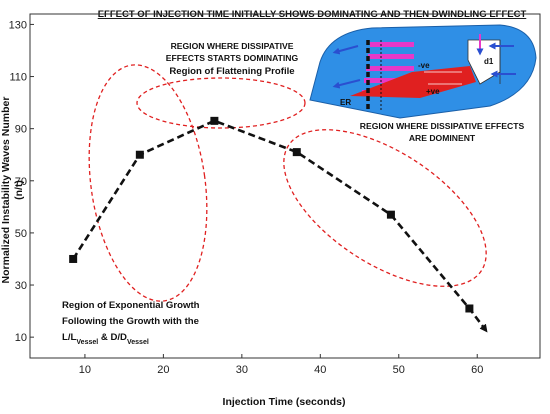  I want to click on flattening-annotation-line-3: Region of Flattening Profile, so click(231, 71).